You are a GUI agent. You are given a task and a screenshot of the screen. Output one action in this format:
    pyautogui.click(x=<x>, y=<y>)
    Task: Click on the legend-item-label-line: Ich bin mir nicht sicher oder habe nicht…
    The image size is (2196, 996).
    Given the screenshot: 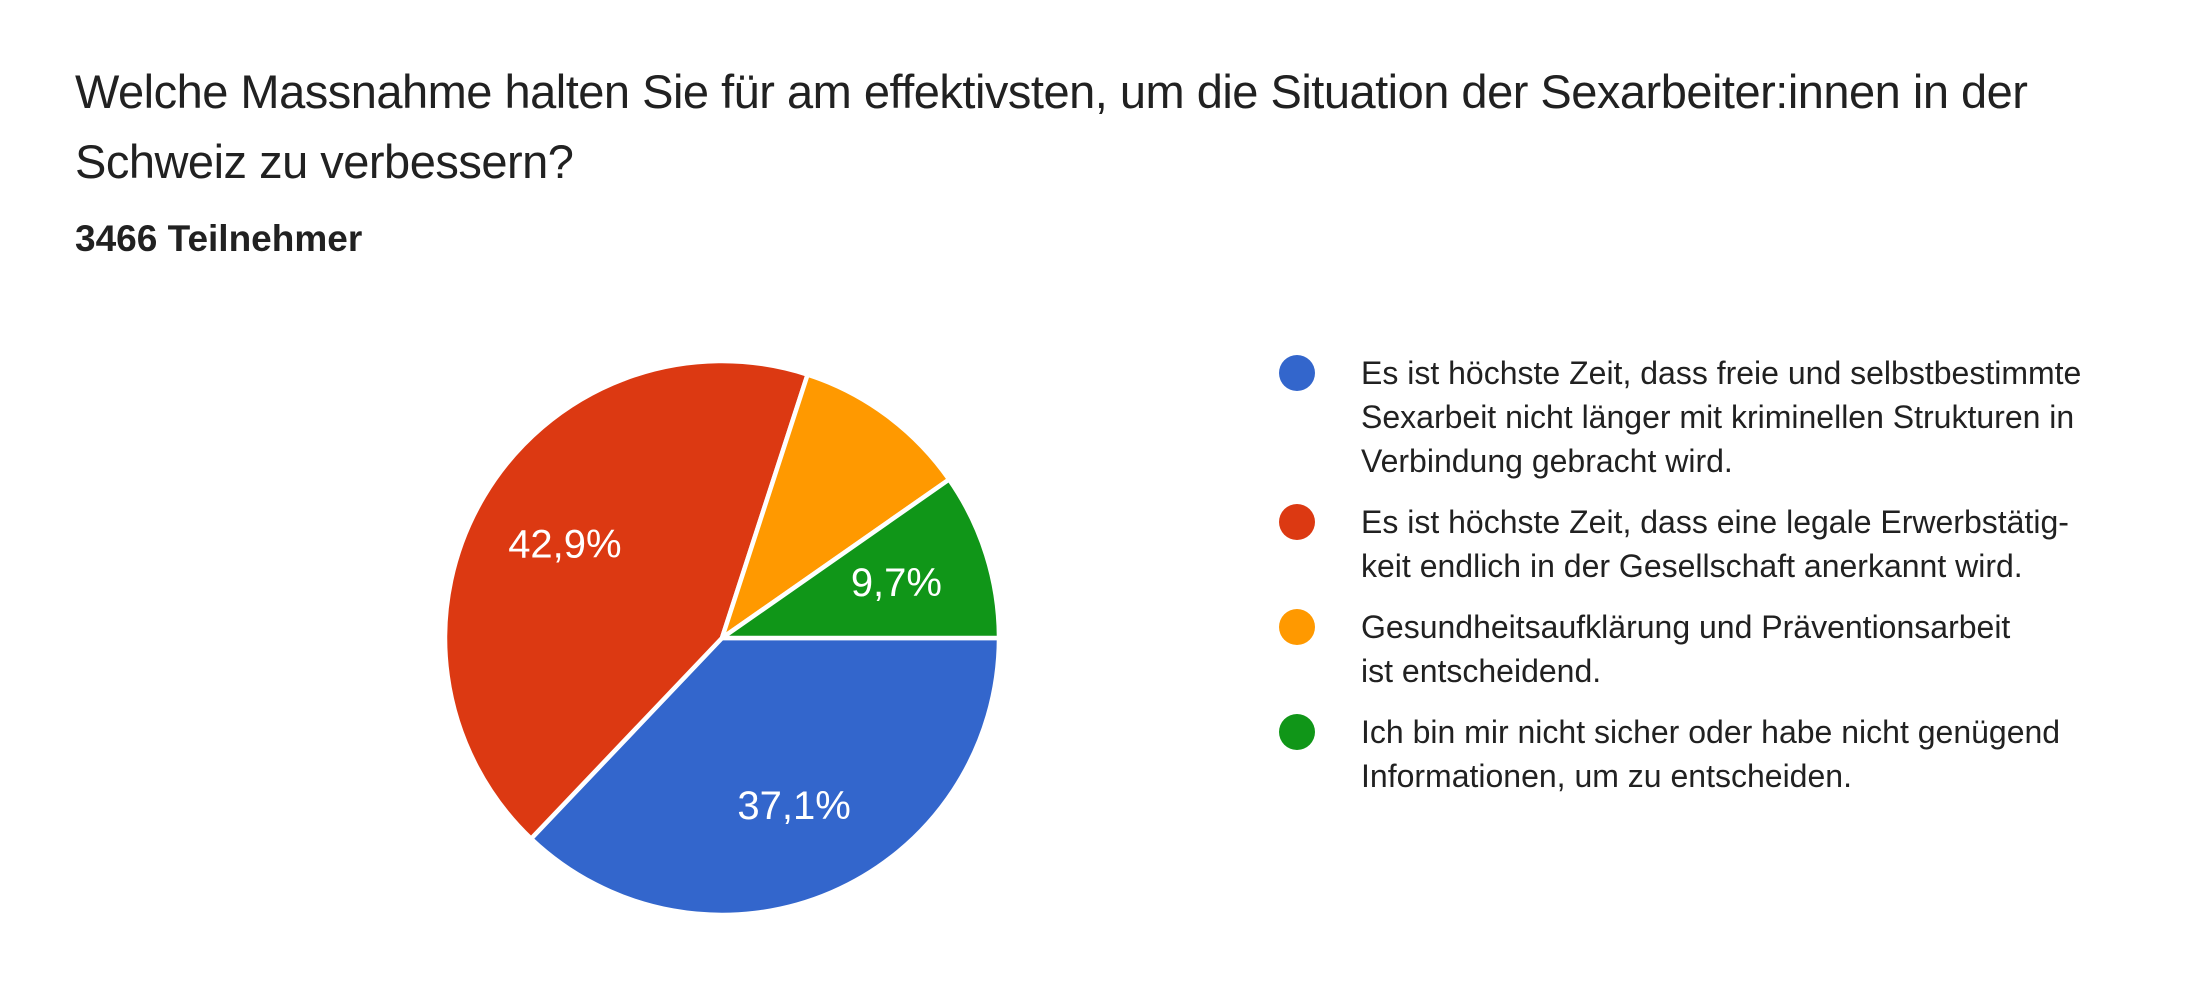 What is the action you would take?
    pyautogui.click(x=1711, y=732)
    